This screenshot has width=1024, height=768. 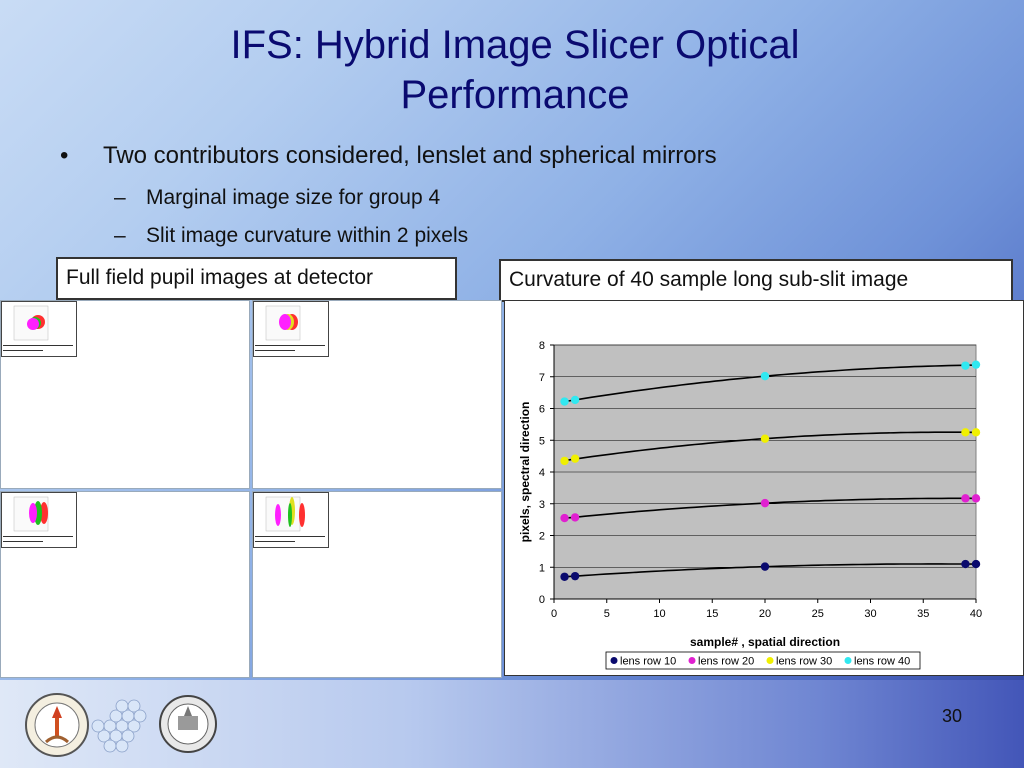 I want to click on caltech-seal-logo, so click(x=57, y=727).